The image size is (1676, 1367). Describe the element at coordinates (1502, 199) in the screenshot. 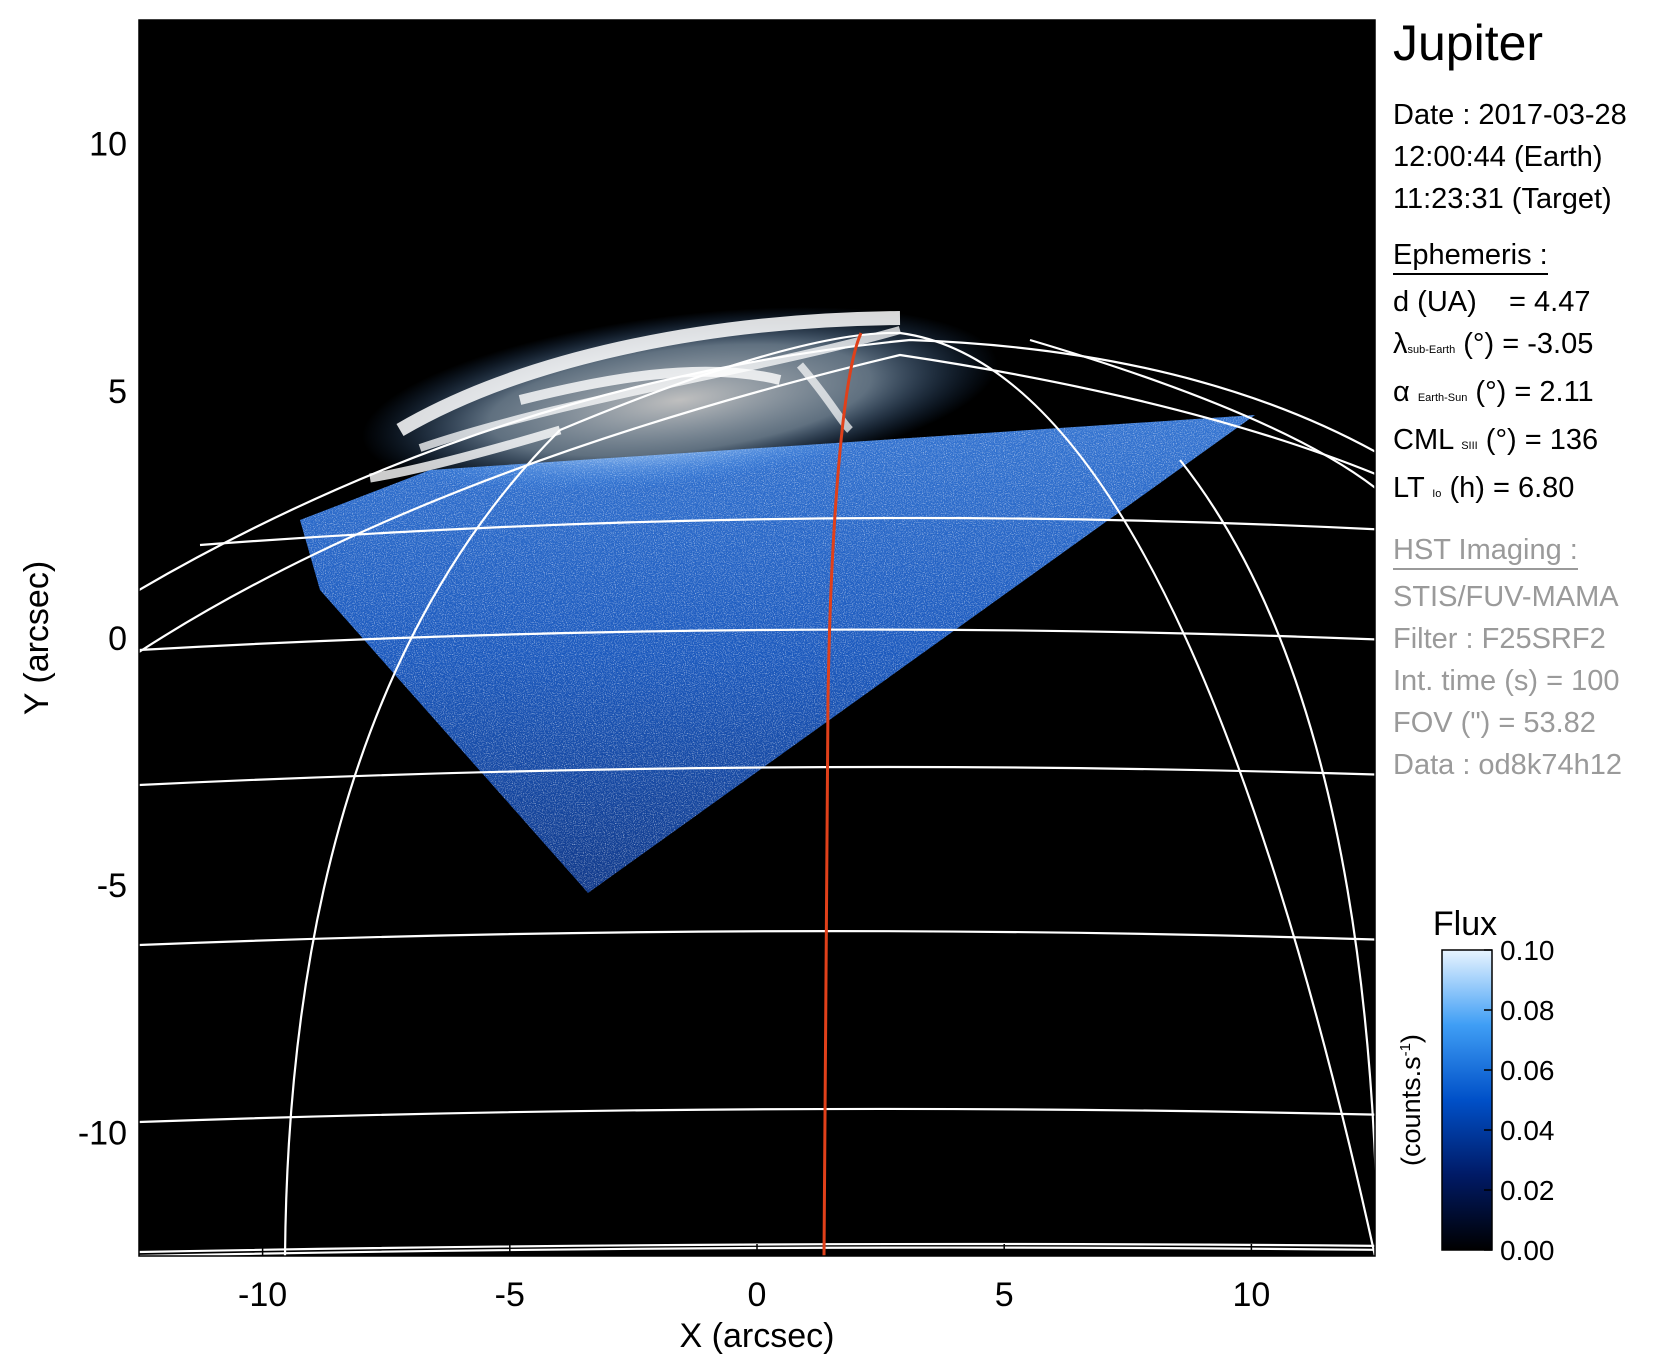

I see `target-time: 11:23:31 (Target)` at that location.